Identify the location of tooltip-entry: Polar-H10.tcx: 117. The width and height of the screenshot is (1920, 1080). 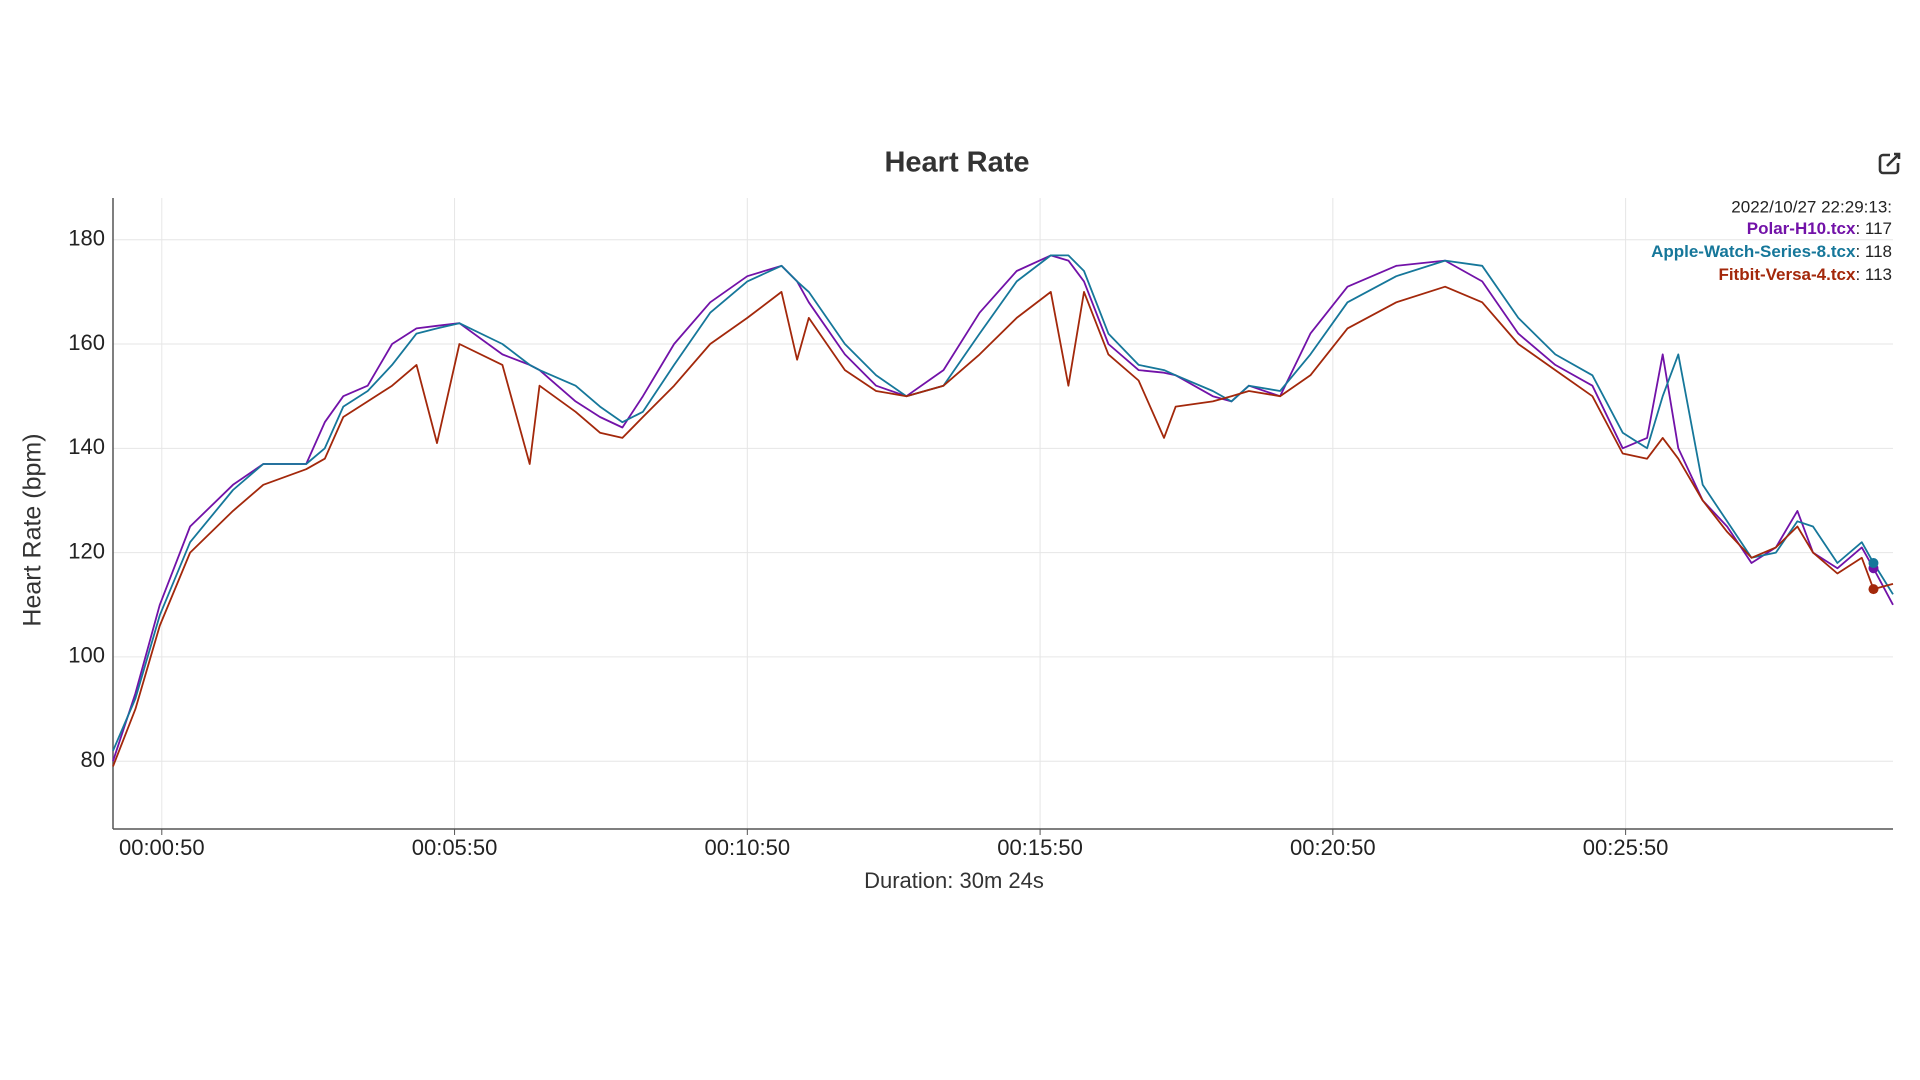
(1819, 228).